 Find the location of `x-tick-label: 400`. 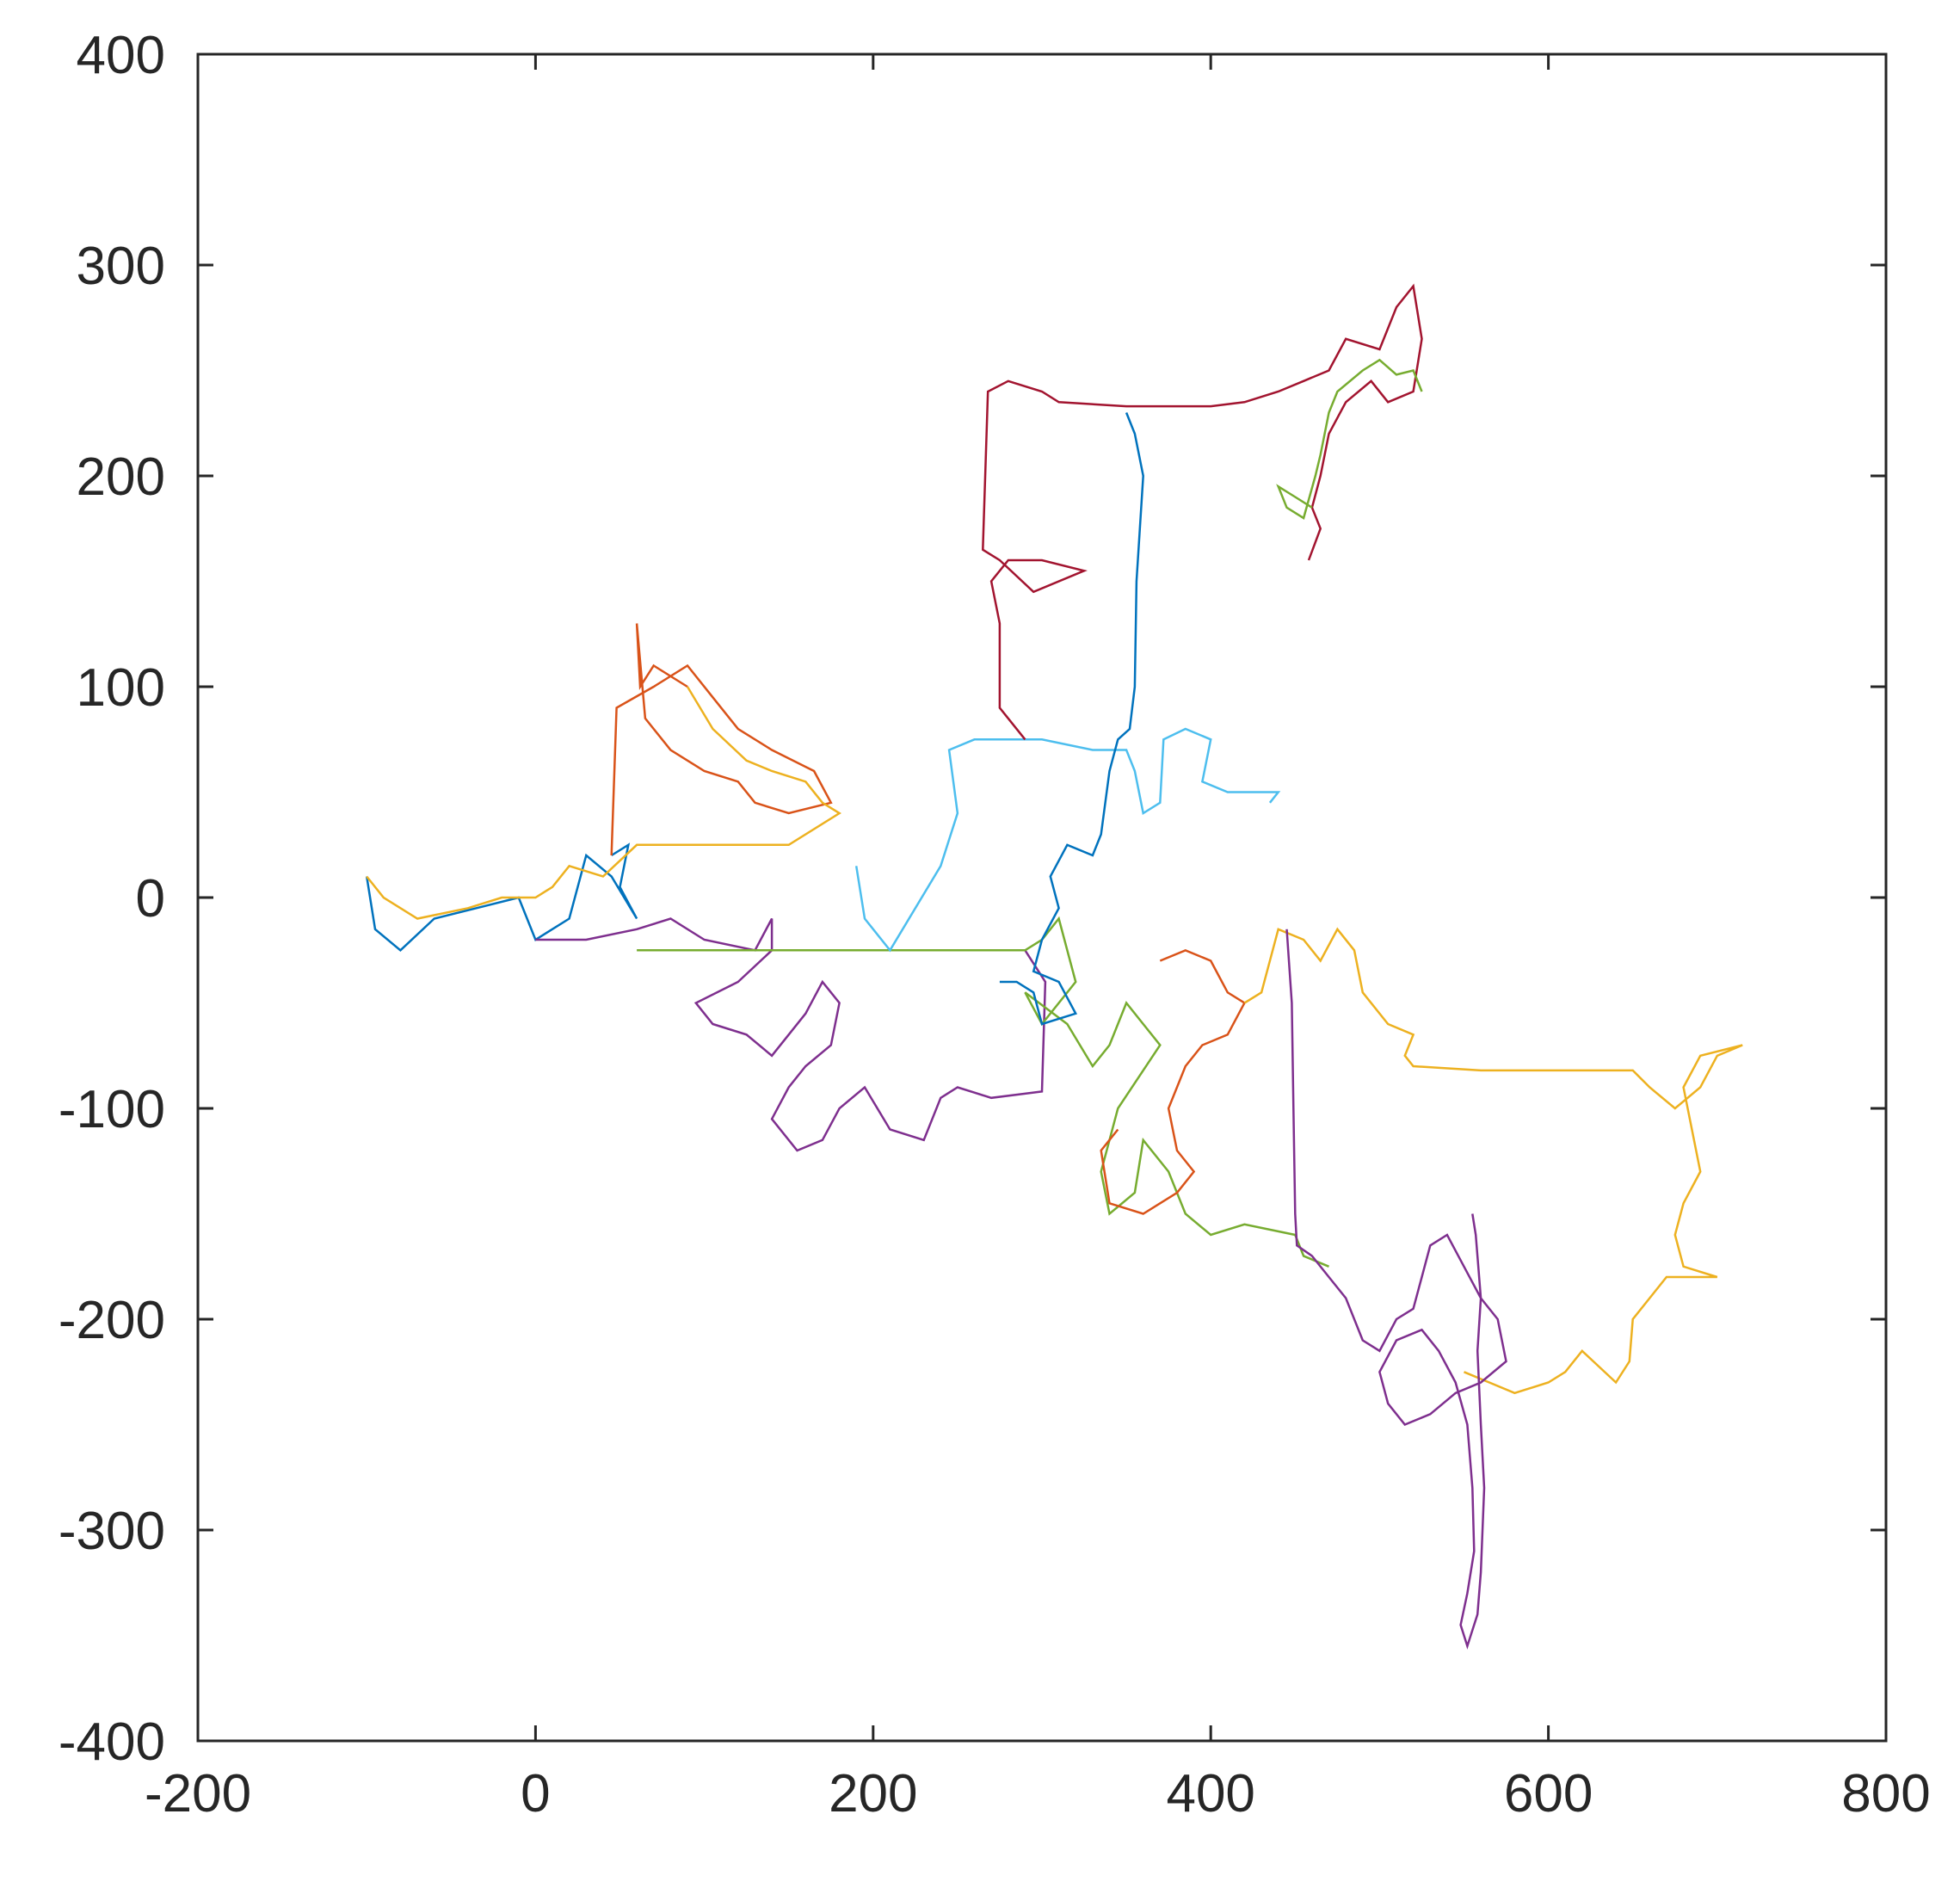

x-tick-label: 400 is located at coordinates (1210, 1793).